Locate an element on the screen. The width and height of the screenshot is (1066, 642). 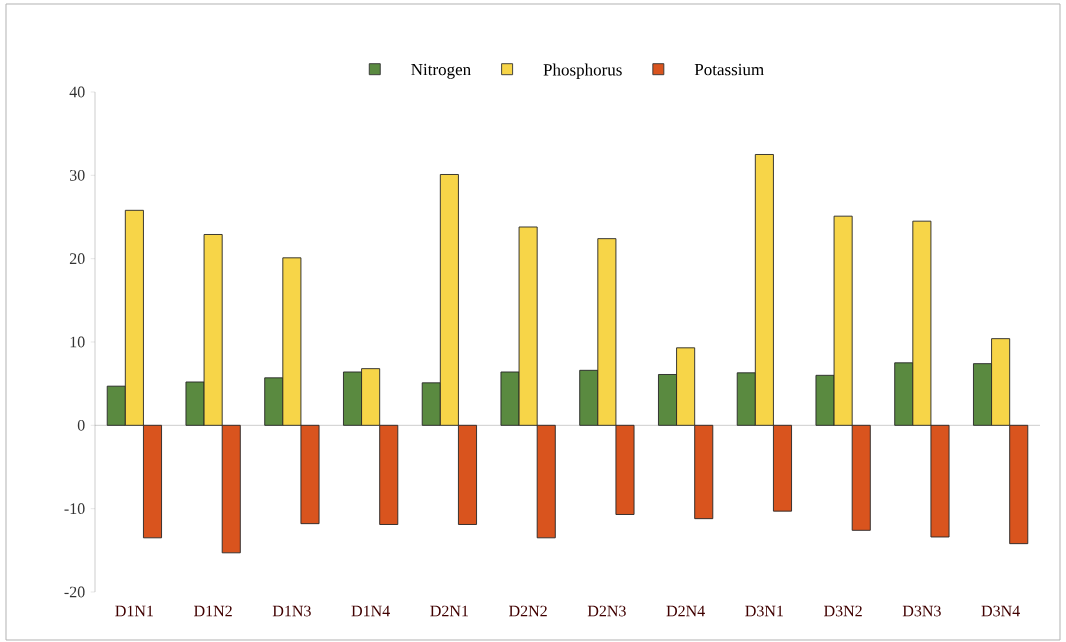
y-tick-label: -20 is located at coordinates (74, 592).